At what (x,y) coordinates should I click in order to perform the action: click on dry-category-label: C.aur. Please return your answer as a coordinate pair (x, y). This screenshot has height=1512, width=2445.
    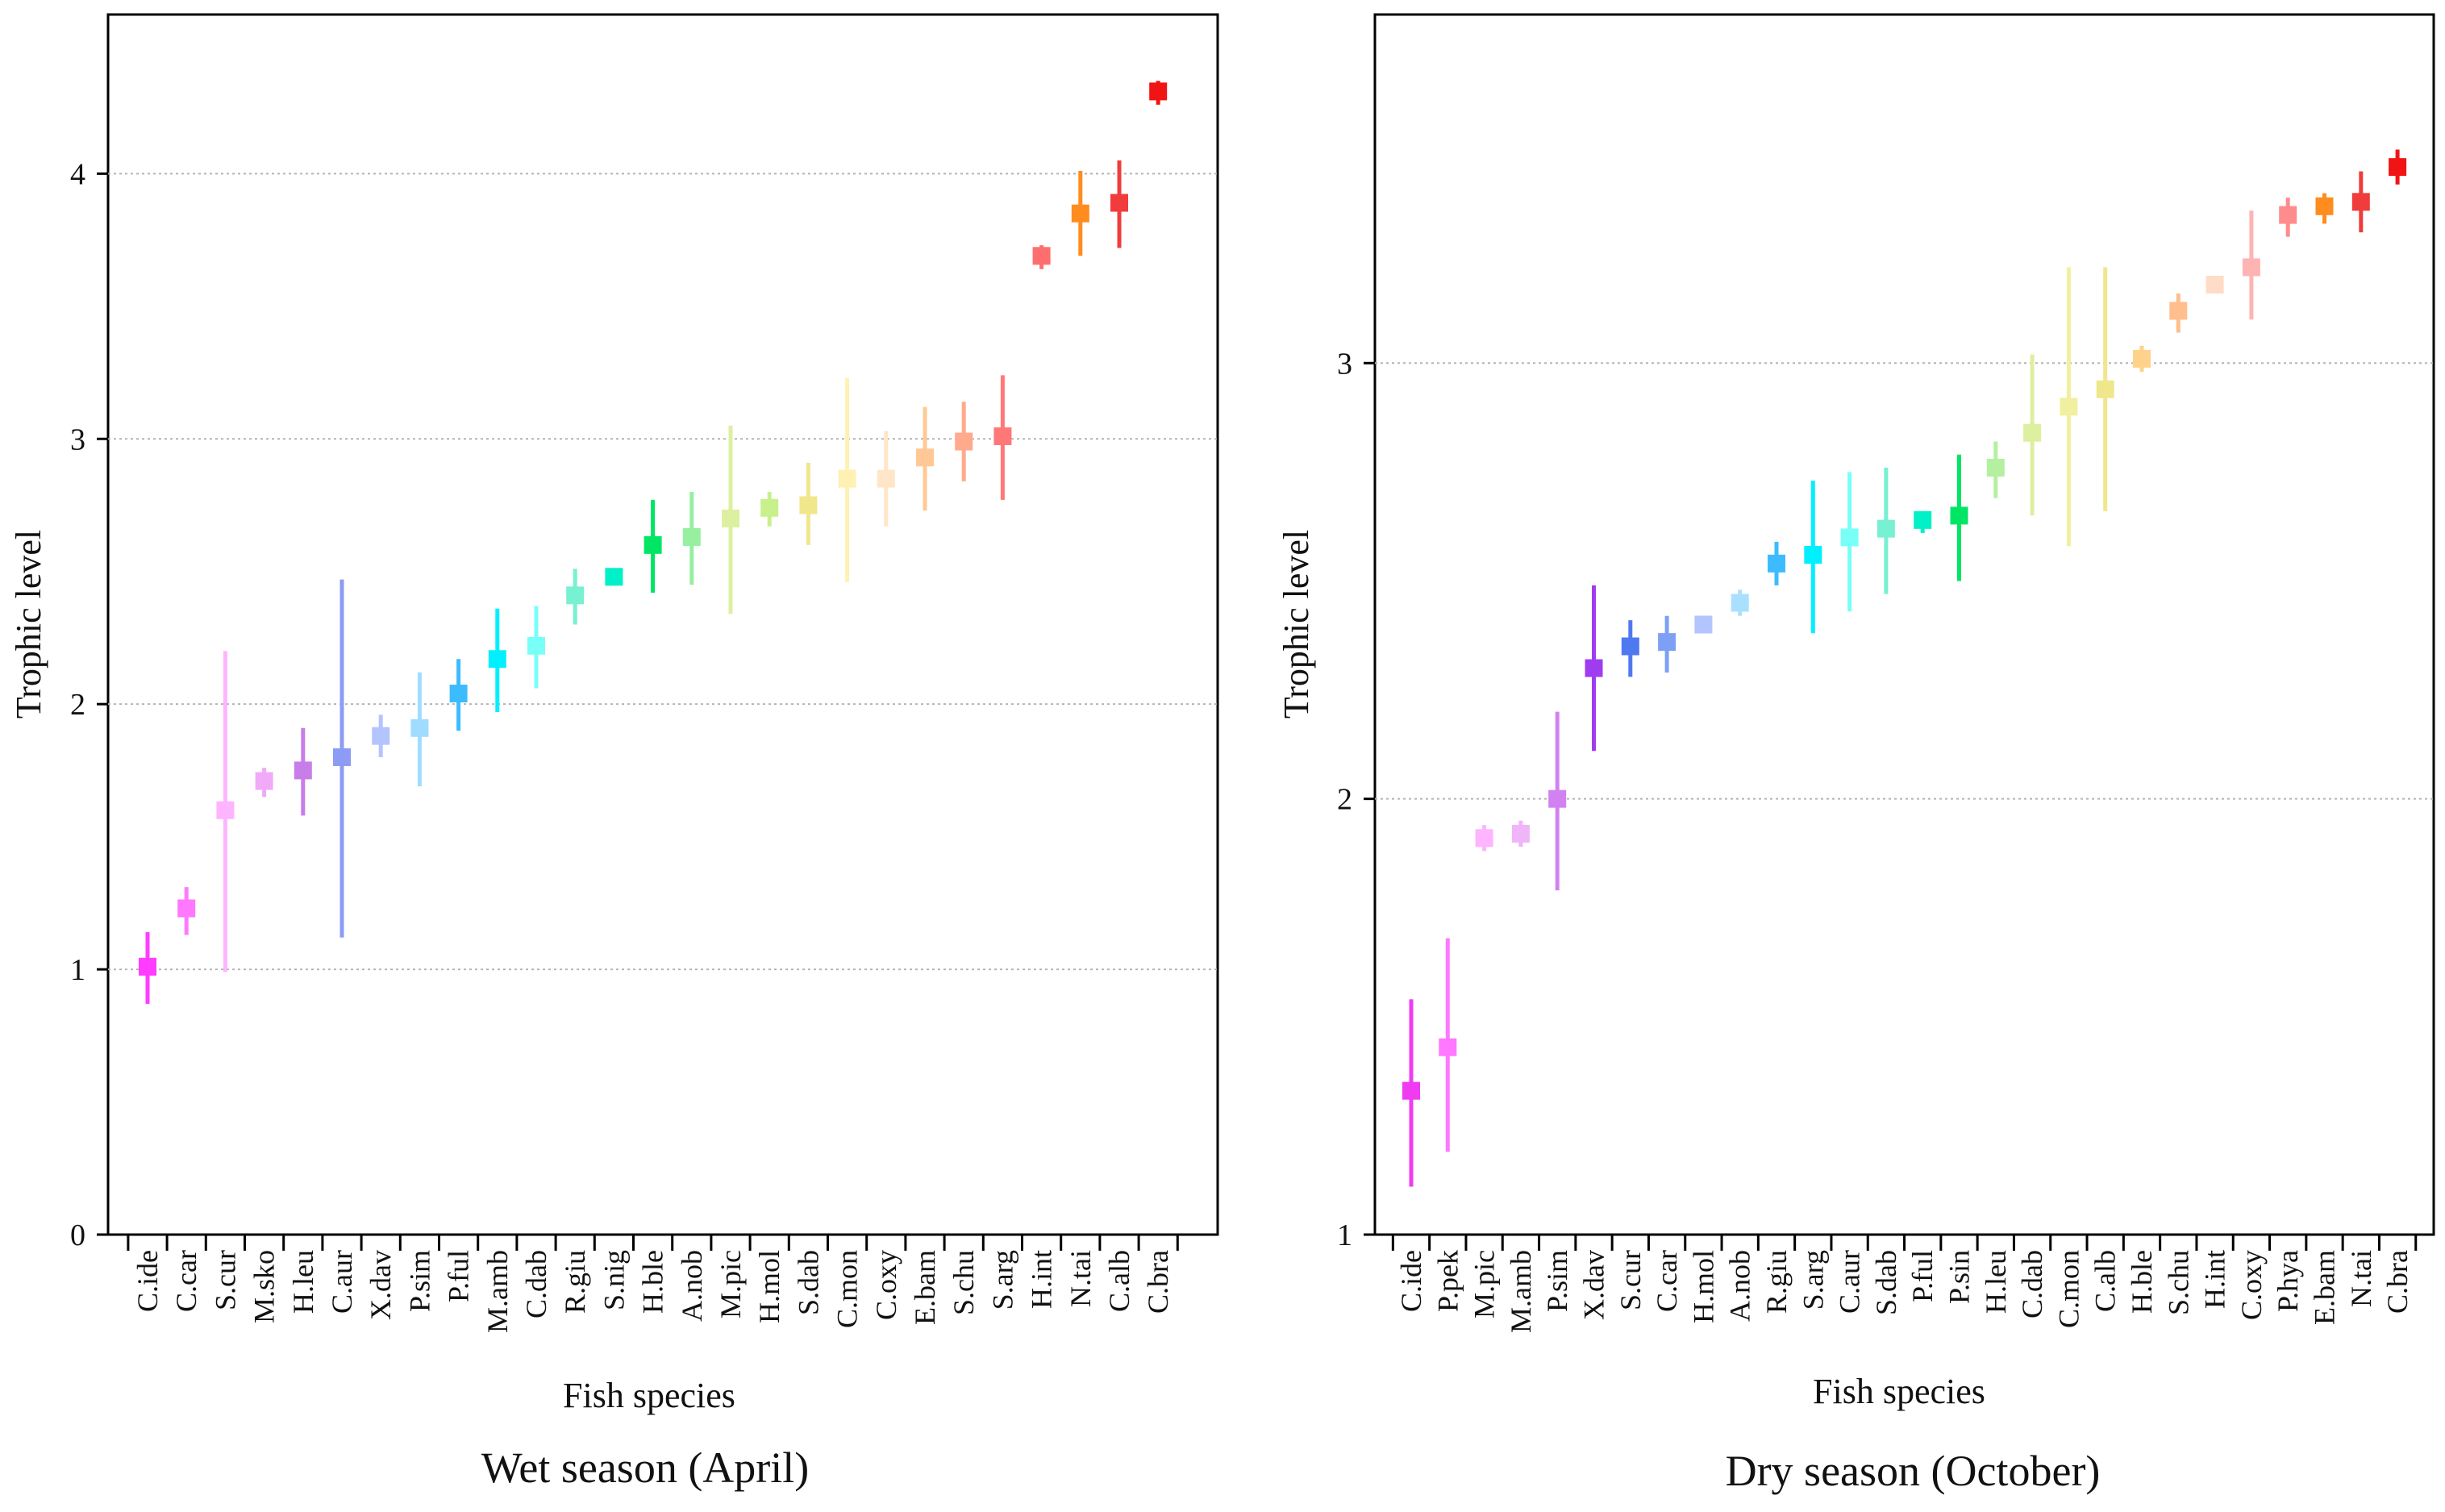
    Looking at the image, I should click on (1850, 1282).